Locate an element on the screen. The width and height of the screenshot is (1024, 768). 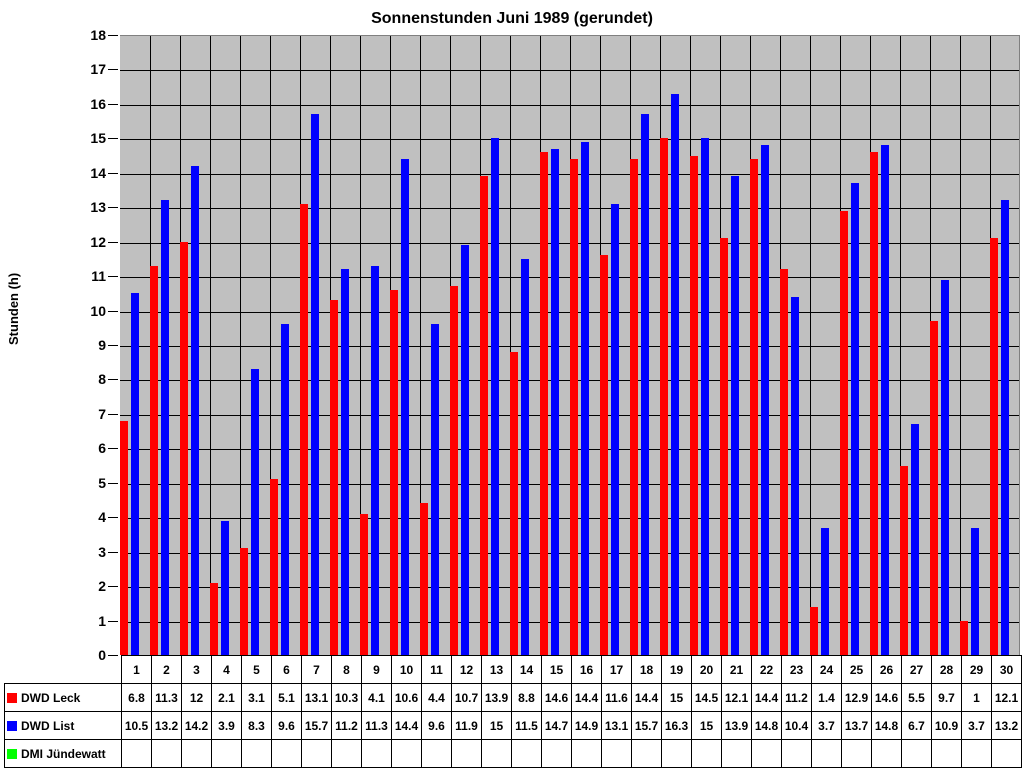
table-cell: 11.2 is located at coordinates (346, 725).